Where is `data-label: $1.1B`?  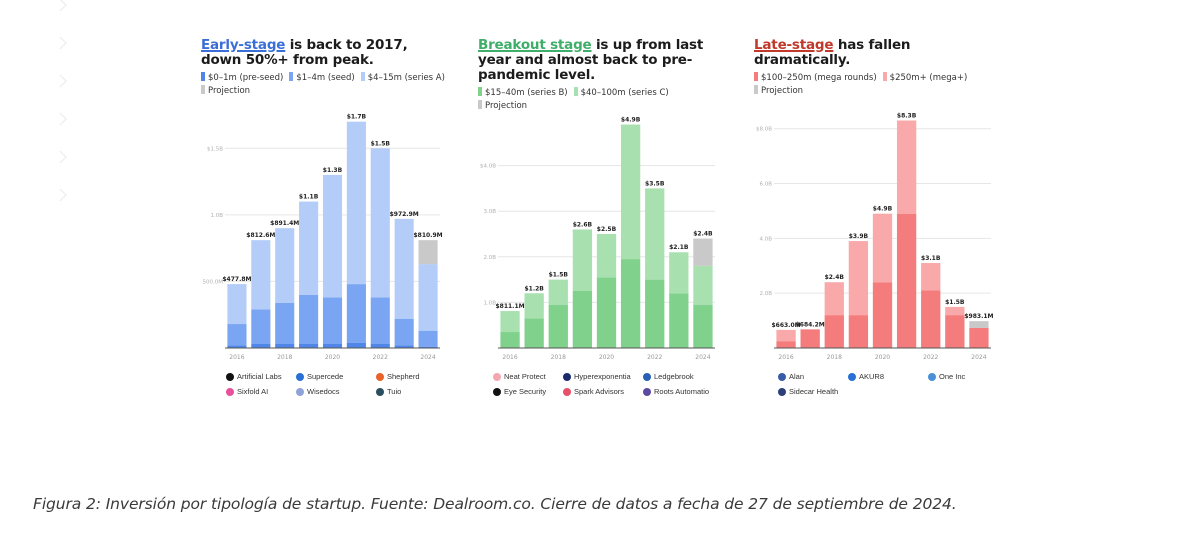
data-label: $1.1B is located at coordinates (309, 197).